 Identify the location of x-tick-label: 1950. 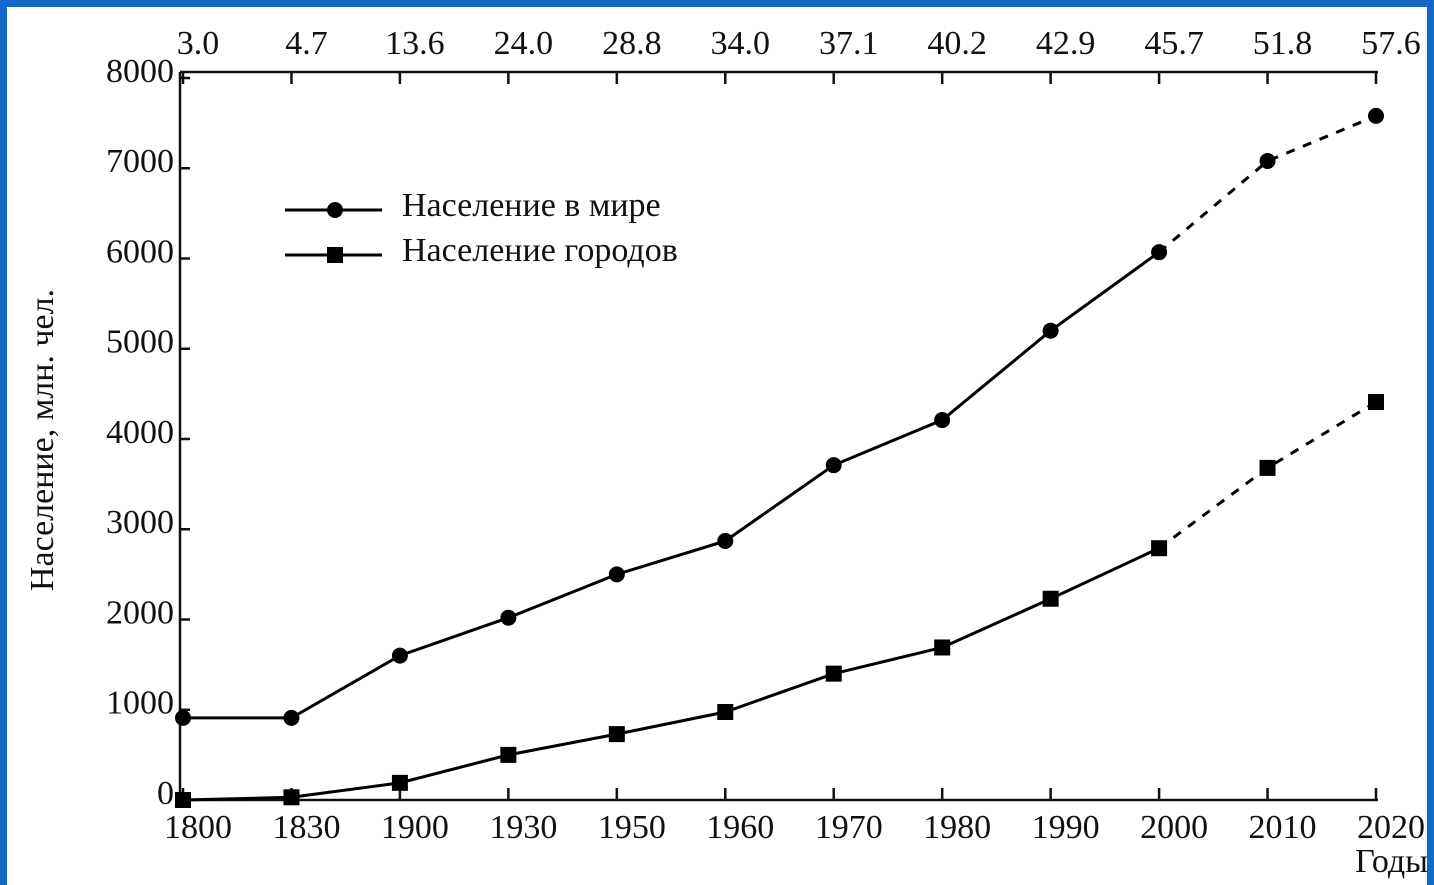
(632, 827).